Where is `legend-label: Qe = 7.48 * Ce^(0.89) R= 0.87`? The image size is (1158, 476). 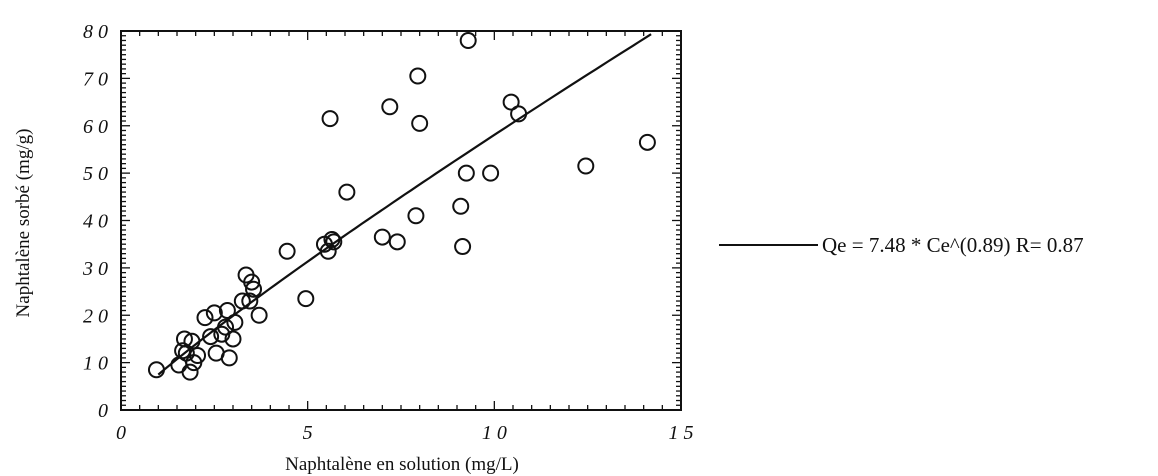
legend-label: Qe = 7.48 * Ce^(0.89) R= 0.87 is located at coordinates (953, 245).